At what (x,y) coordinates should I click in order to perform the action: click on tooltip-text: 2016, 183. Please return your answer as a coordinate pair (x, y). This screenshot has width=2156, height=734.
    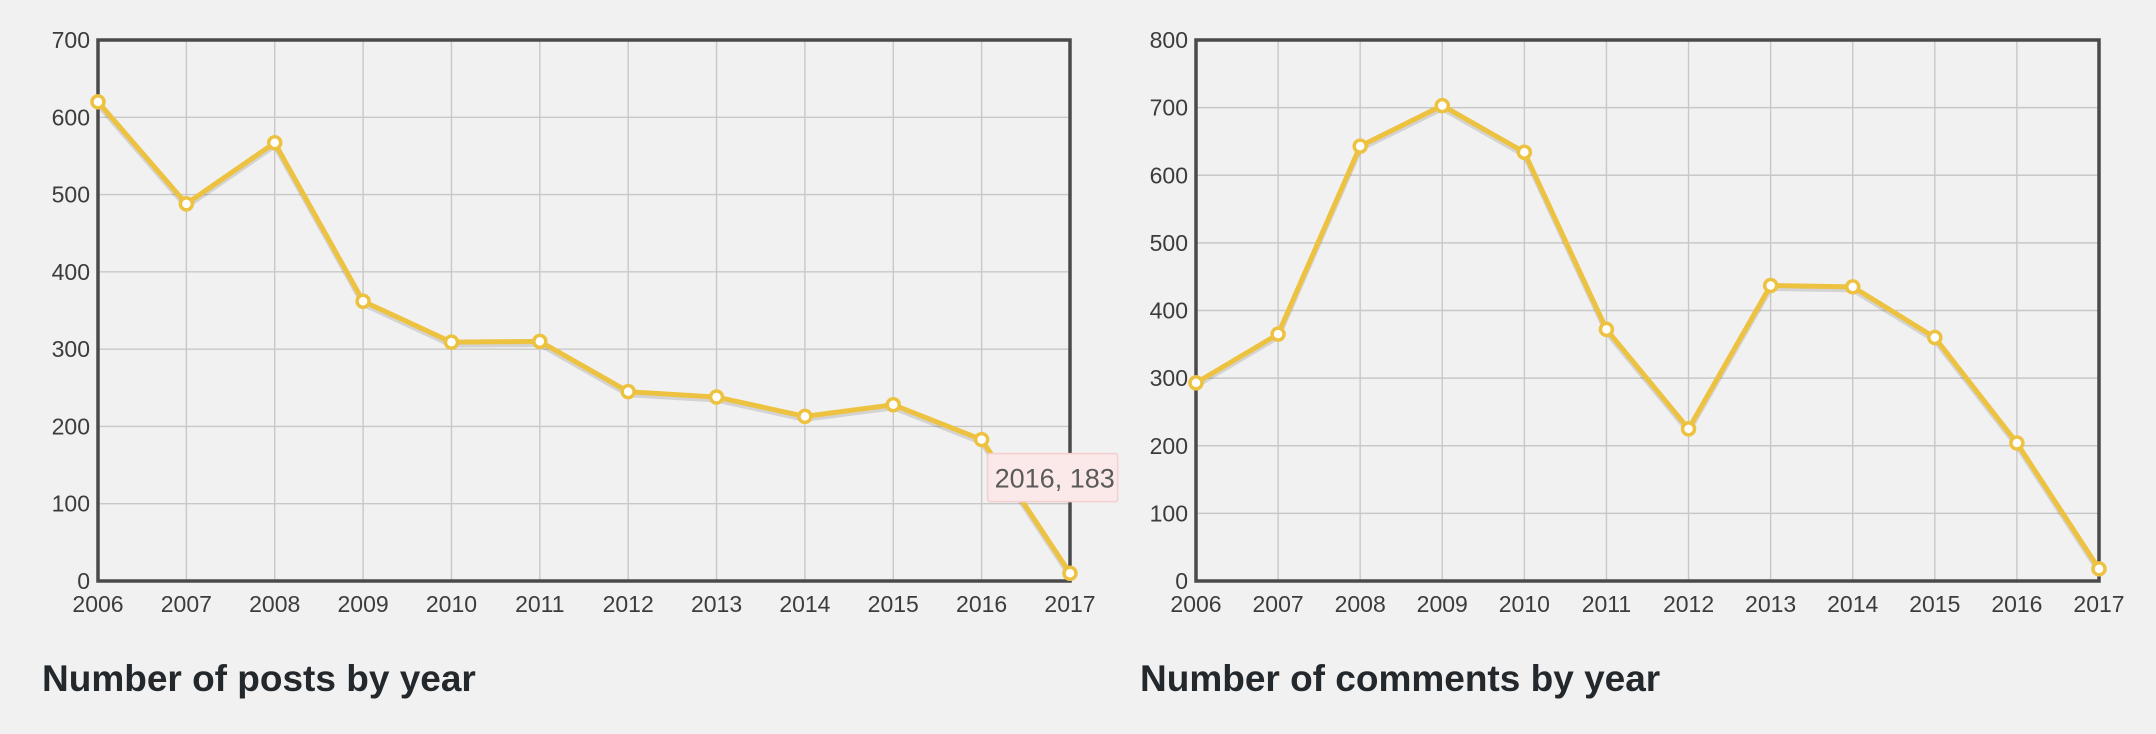
    Looking at the image, I should click on (1055, 479).